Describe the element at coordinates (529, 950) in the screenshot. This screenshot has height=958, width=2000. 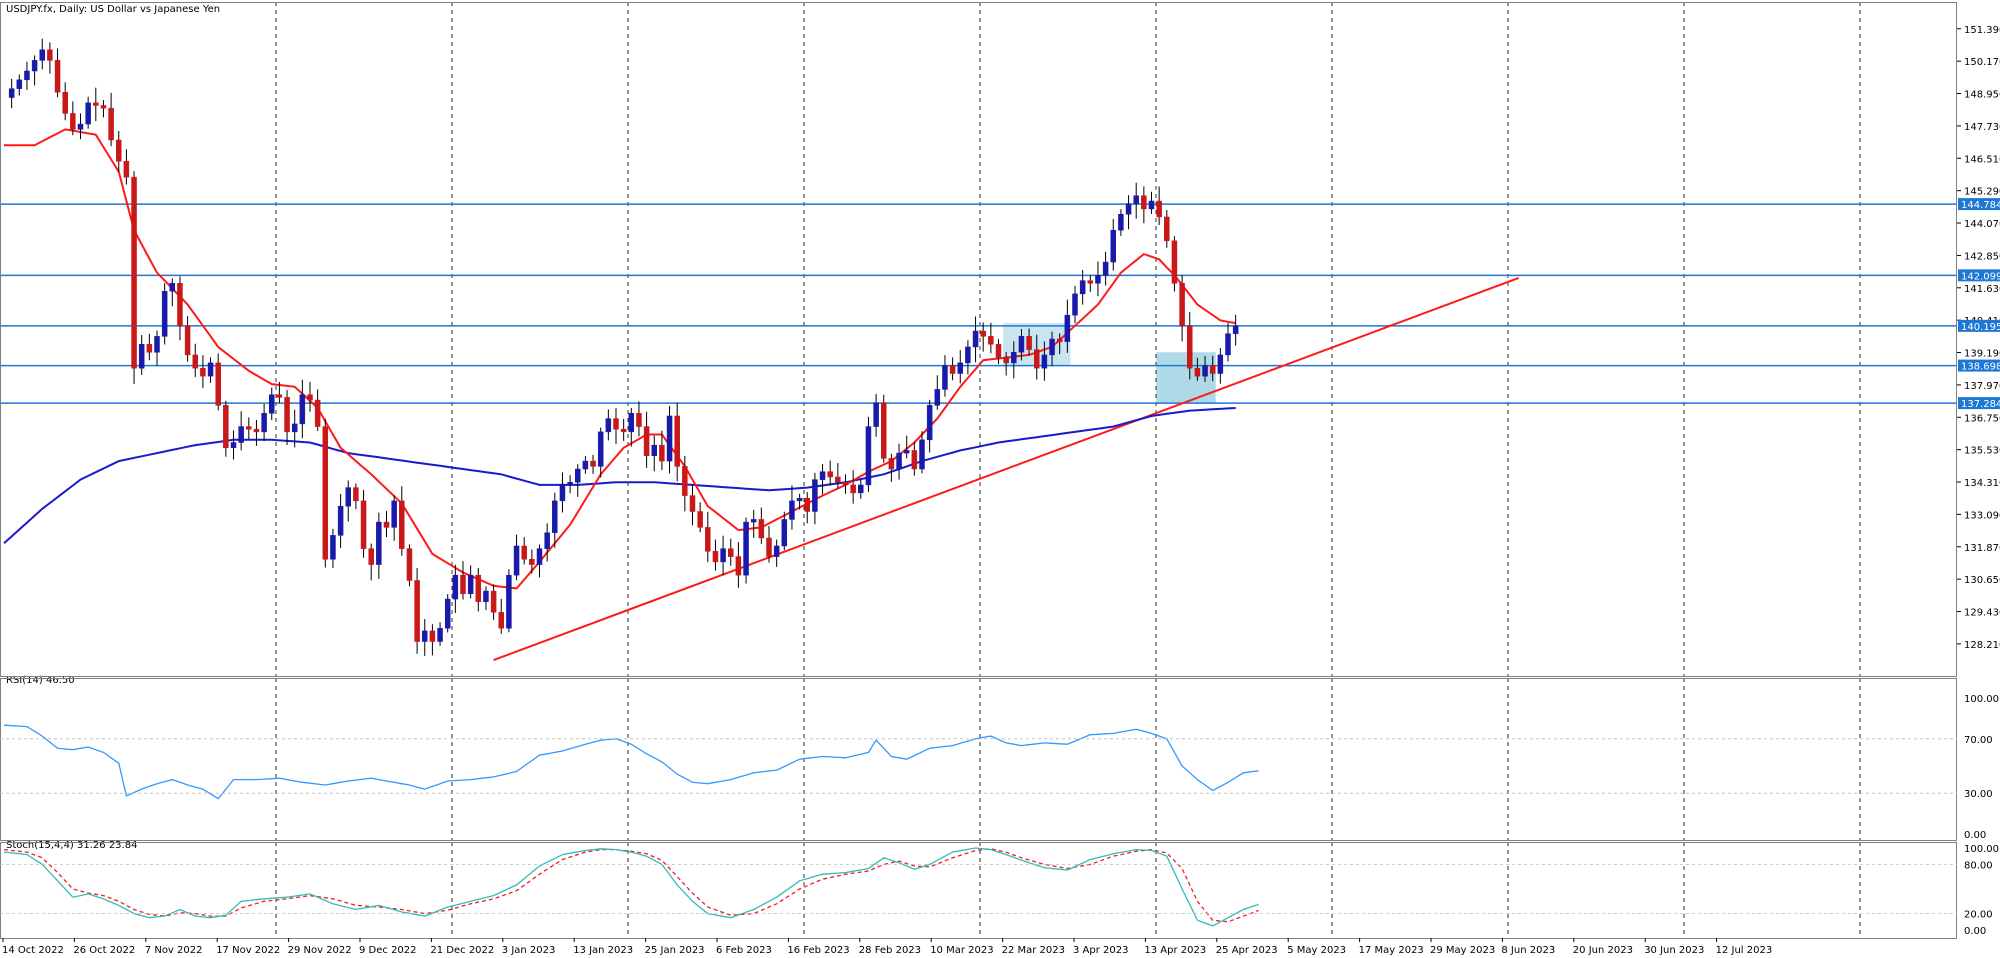
I see `date-tick-label: 3 Jan 2023` at that location.